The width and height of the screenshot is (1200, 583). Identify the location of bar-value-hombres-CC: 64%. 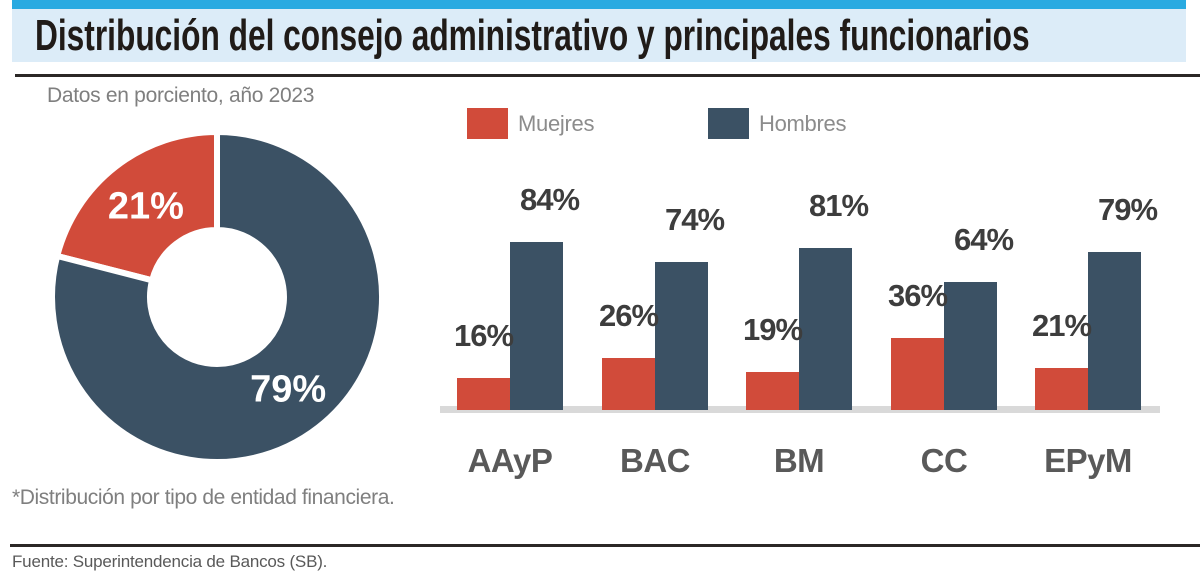
(983, 239).